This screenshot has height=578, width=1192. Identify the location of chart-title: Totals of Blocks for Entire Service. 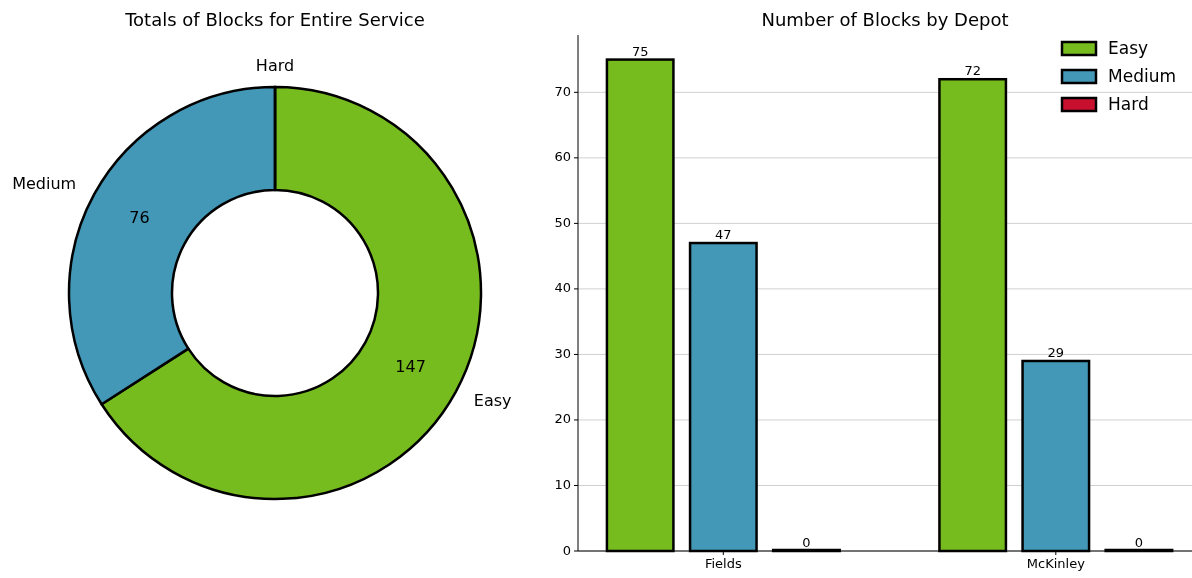
(274, 19).